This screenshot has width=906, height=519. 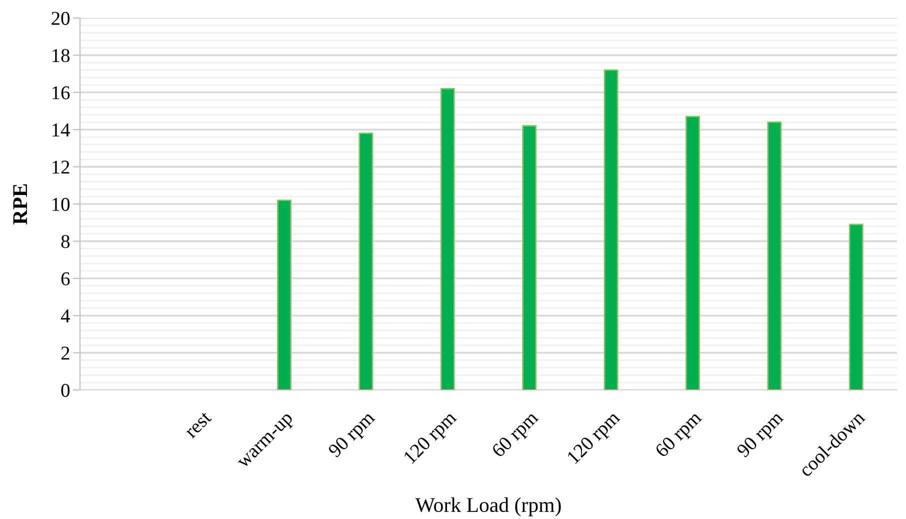 What do you see at coordinates (61, 93) in the screenshot?
I see `y-tick-label: 16` at bounding box center [61, 93].